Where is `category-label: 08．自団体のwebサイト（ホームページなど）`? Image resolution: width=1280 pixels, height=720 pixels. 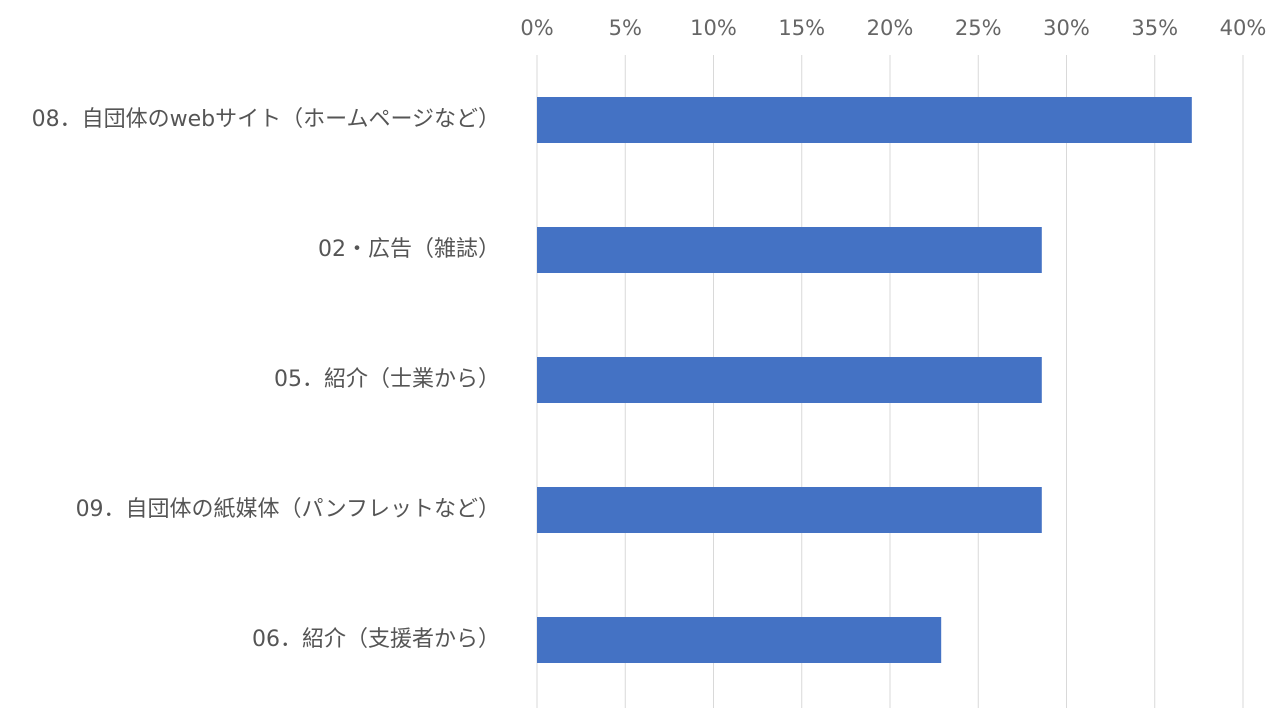 category-label: 08．自団体のwebサイト（ホームページなど） is located at coordinates (266, 119).